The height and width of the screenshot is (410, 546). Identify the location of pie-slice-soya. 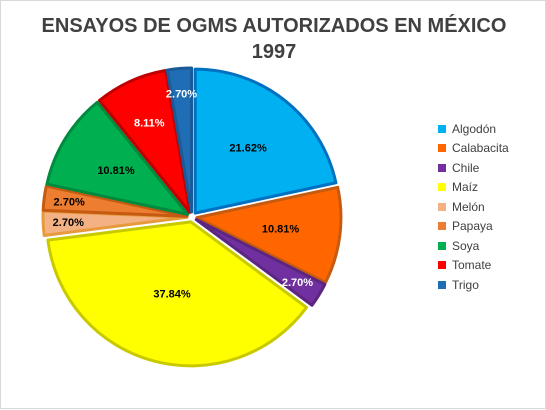
(117, 158).